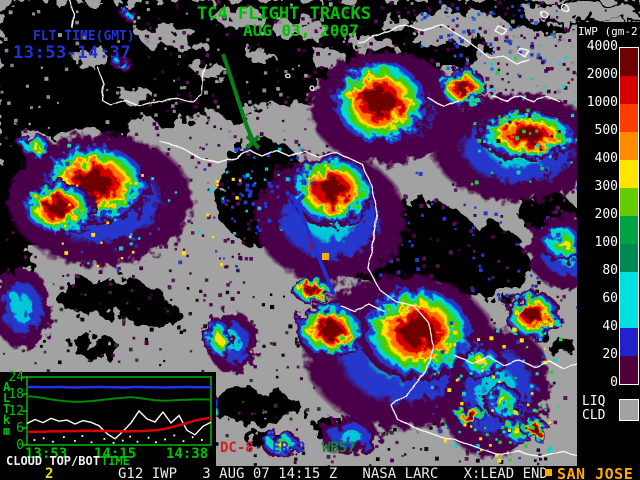 Image resolution: width=640 pixels, height=480 pixels. Describe the element at coordinates (594, 401) in the screenshot. I see `liq-cld-label: LIQ` at that location.